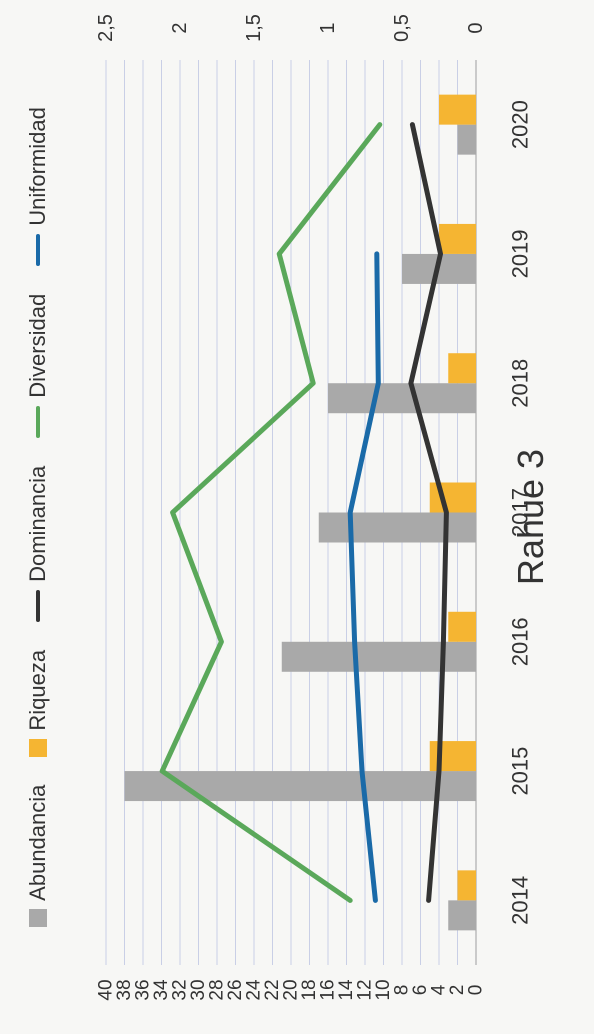 This screenshot has width=594, height=1034. What do you see at coordinates (37, 842) in the screenshot?
I see `legend-label: Abundancia` at bounding box center [37, 842].